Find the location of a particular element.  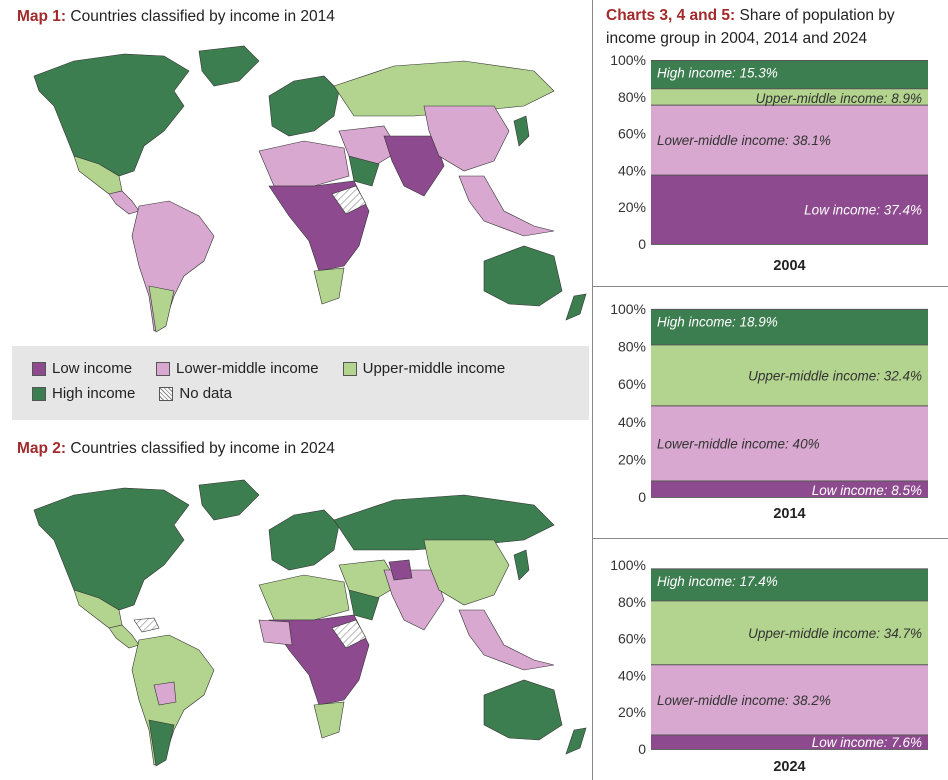

data-label-lower-middle-income: Lower-middle income: 38.2% is located at coordinates (744, 700).